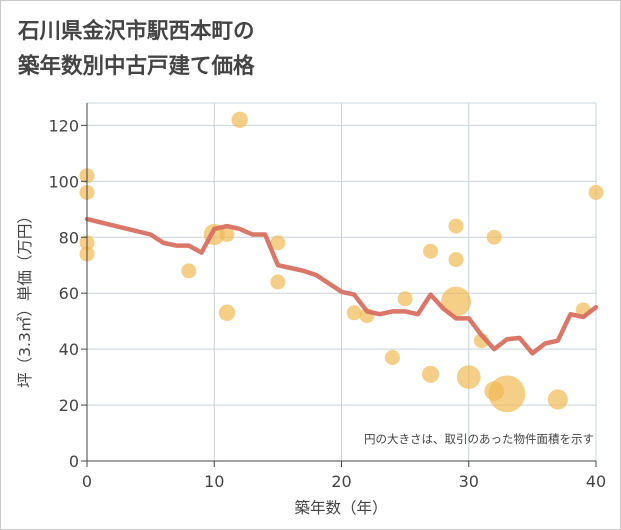 This screenshot has width=621, height=530. I want to click on bubble-size-note: 円の大きさは、取引のあった物件面積を示す, so click(479, 439).